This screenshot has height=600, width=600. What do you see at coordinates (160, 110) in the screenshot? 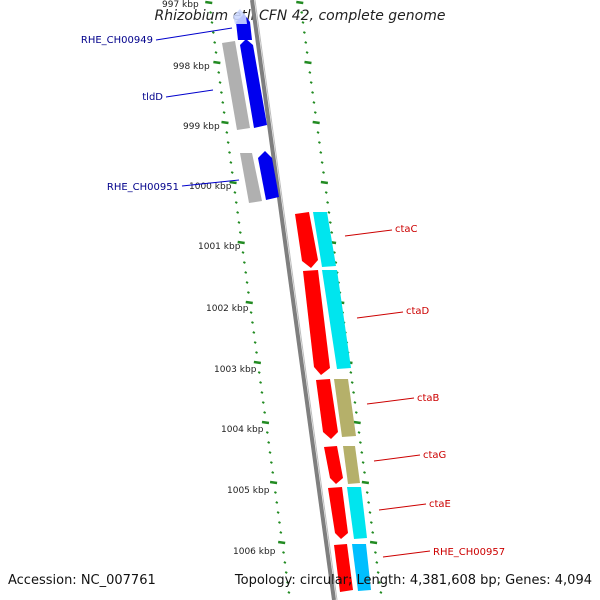
I see `plus-gene-labels: RHE_CH00949 tldD RHE_CH00951` at bounding box center [160, 110].